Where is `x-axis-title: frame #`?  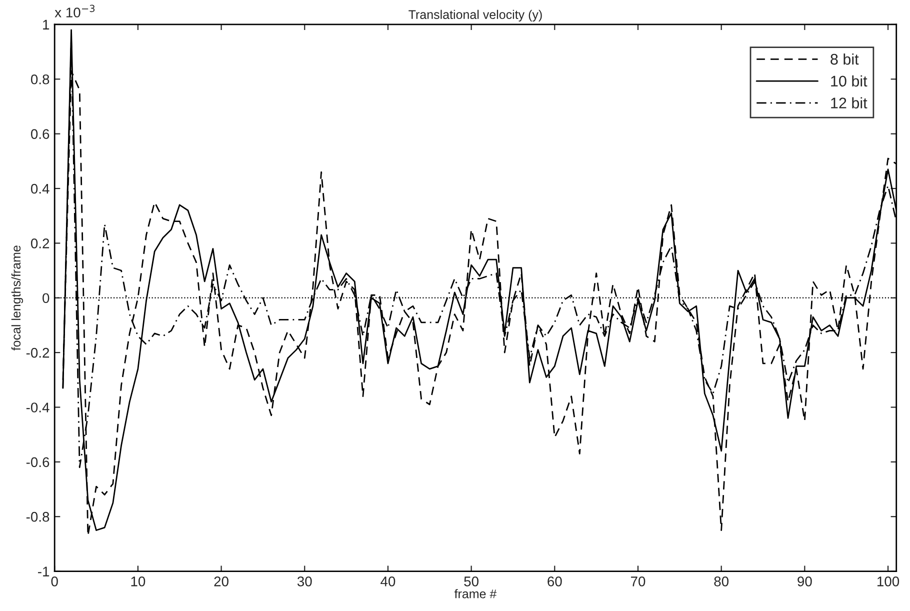 x-axis-title: frame # is located at coordinates (475, 593).